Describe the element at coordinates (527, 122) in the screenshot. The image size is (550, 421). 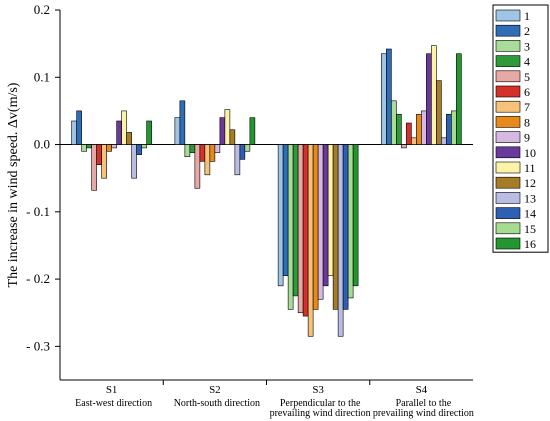
I see `legend-label-8: 8` at that location.